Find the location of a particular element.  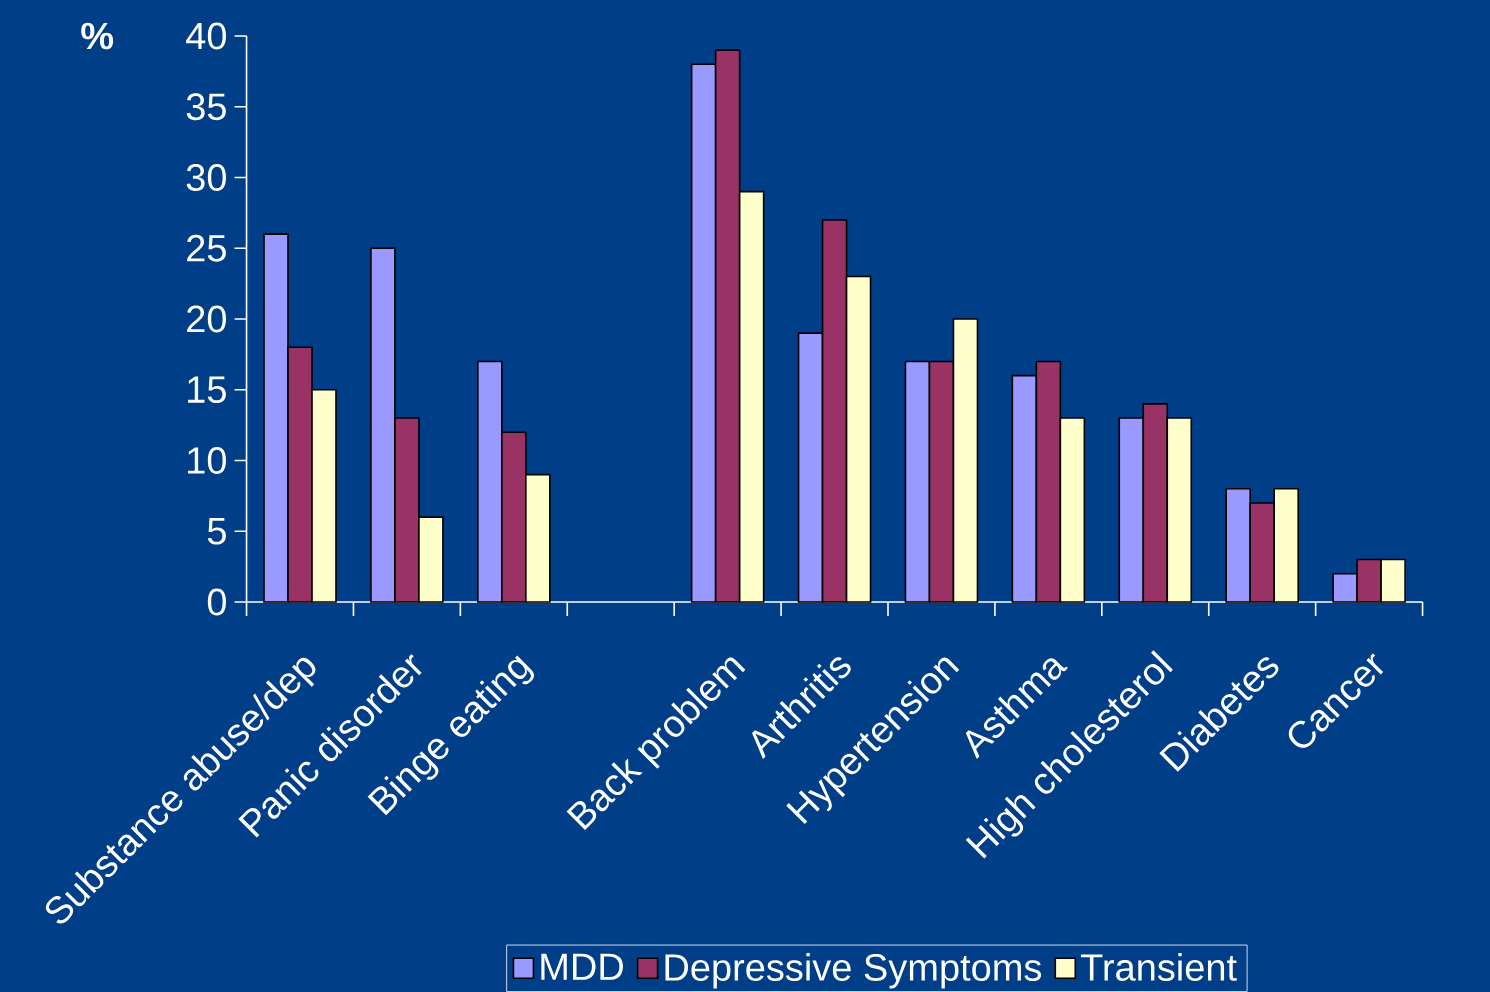

y-tick-label: 40 is located at coordinates (206, 36).